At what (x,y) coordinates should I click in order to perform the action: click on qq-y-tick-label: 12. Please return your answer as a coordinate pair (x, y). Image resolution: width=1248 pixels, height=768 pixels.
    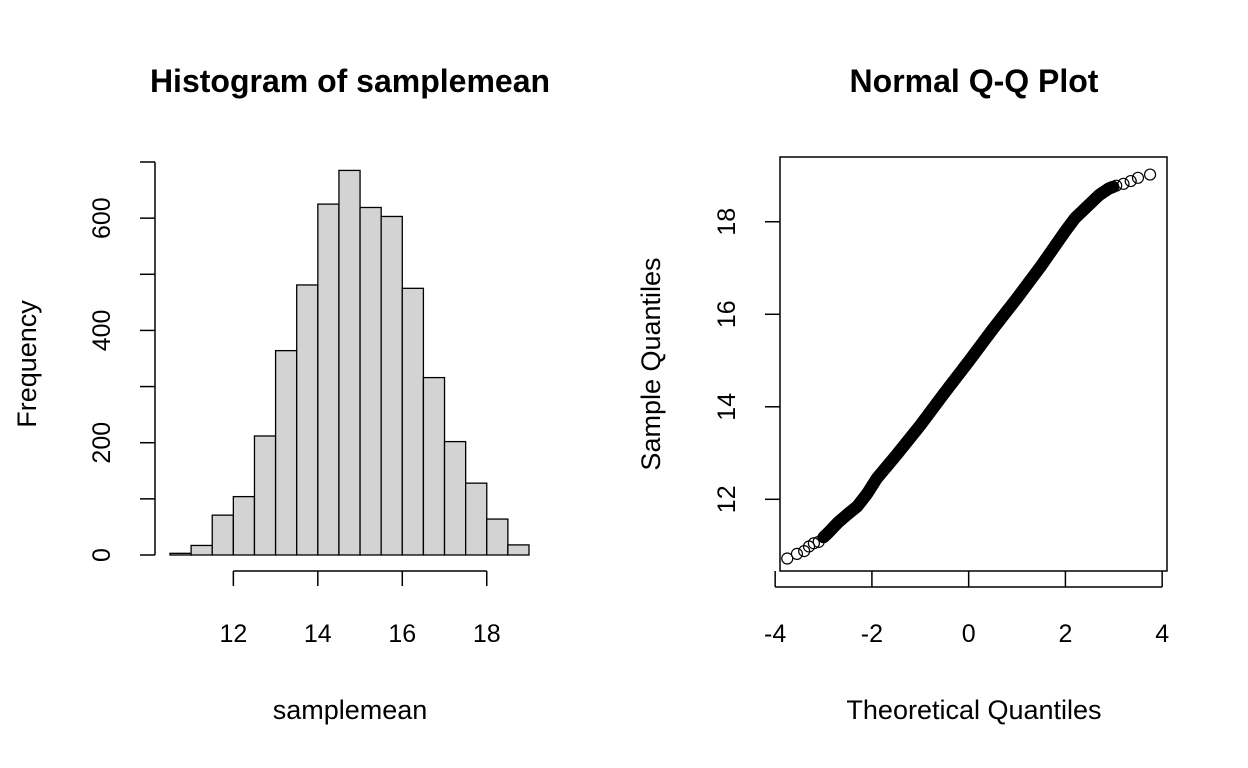
    Looking at the image, I should click on (727, 499).